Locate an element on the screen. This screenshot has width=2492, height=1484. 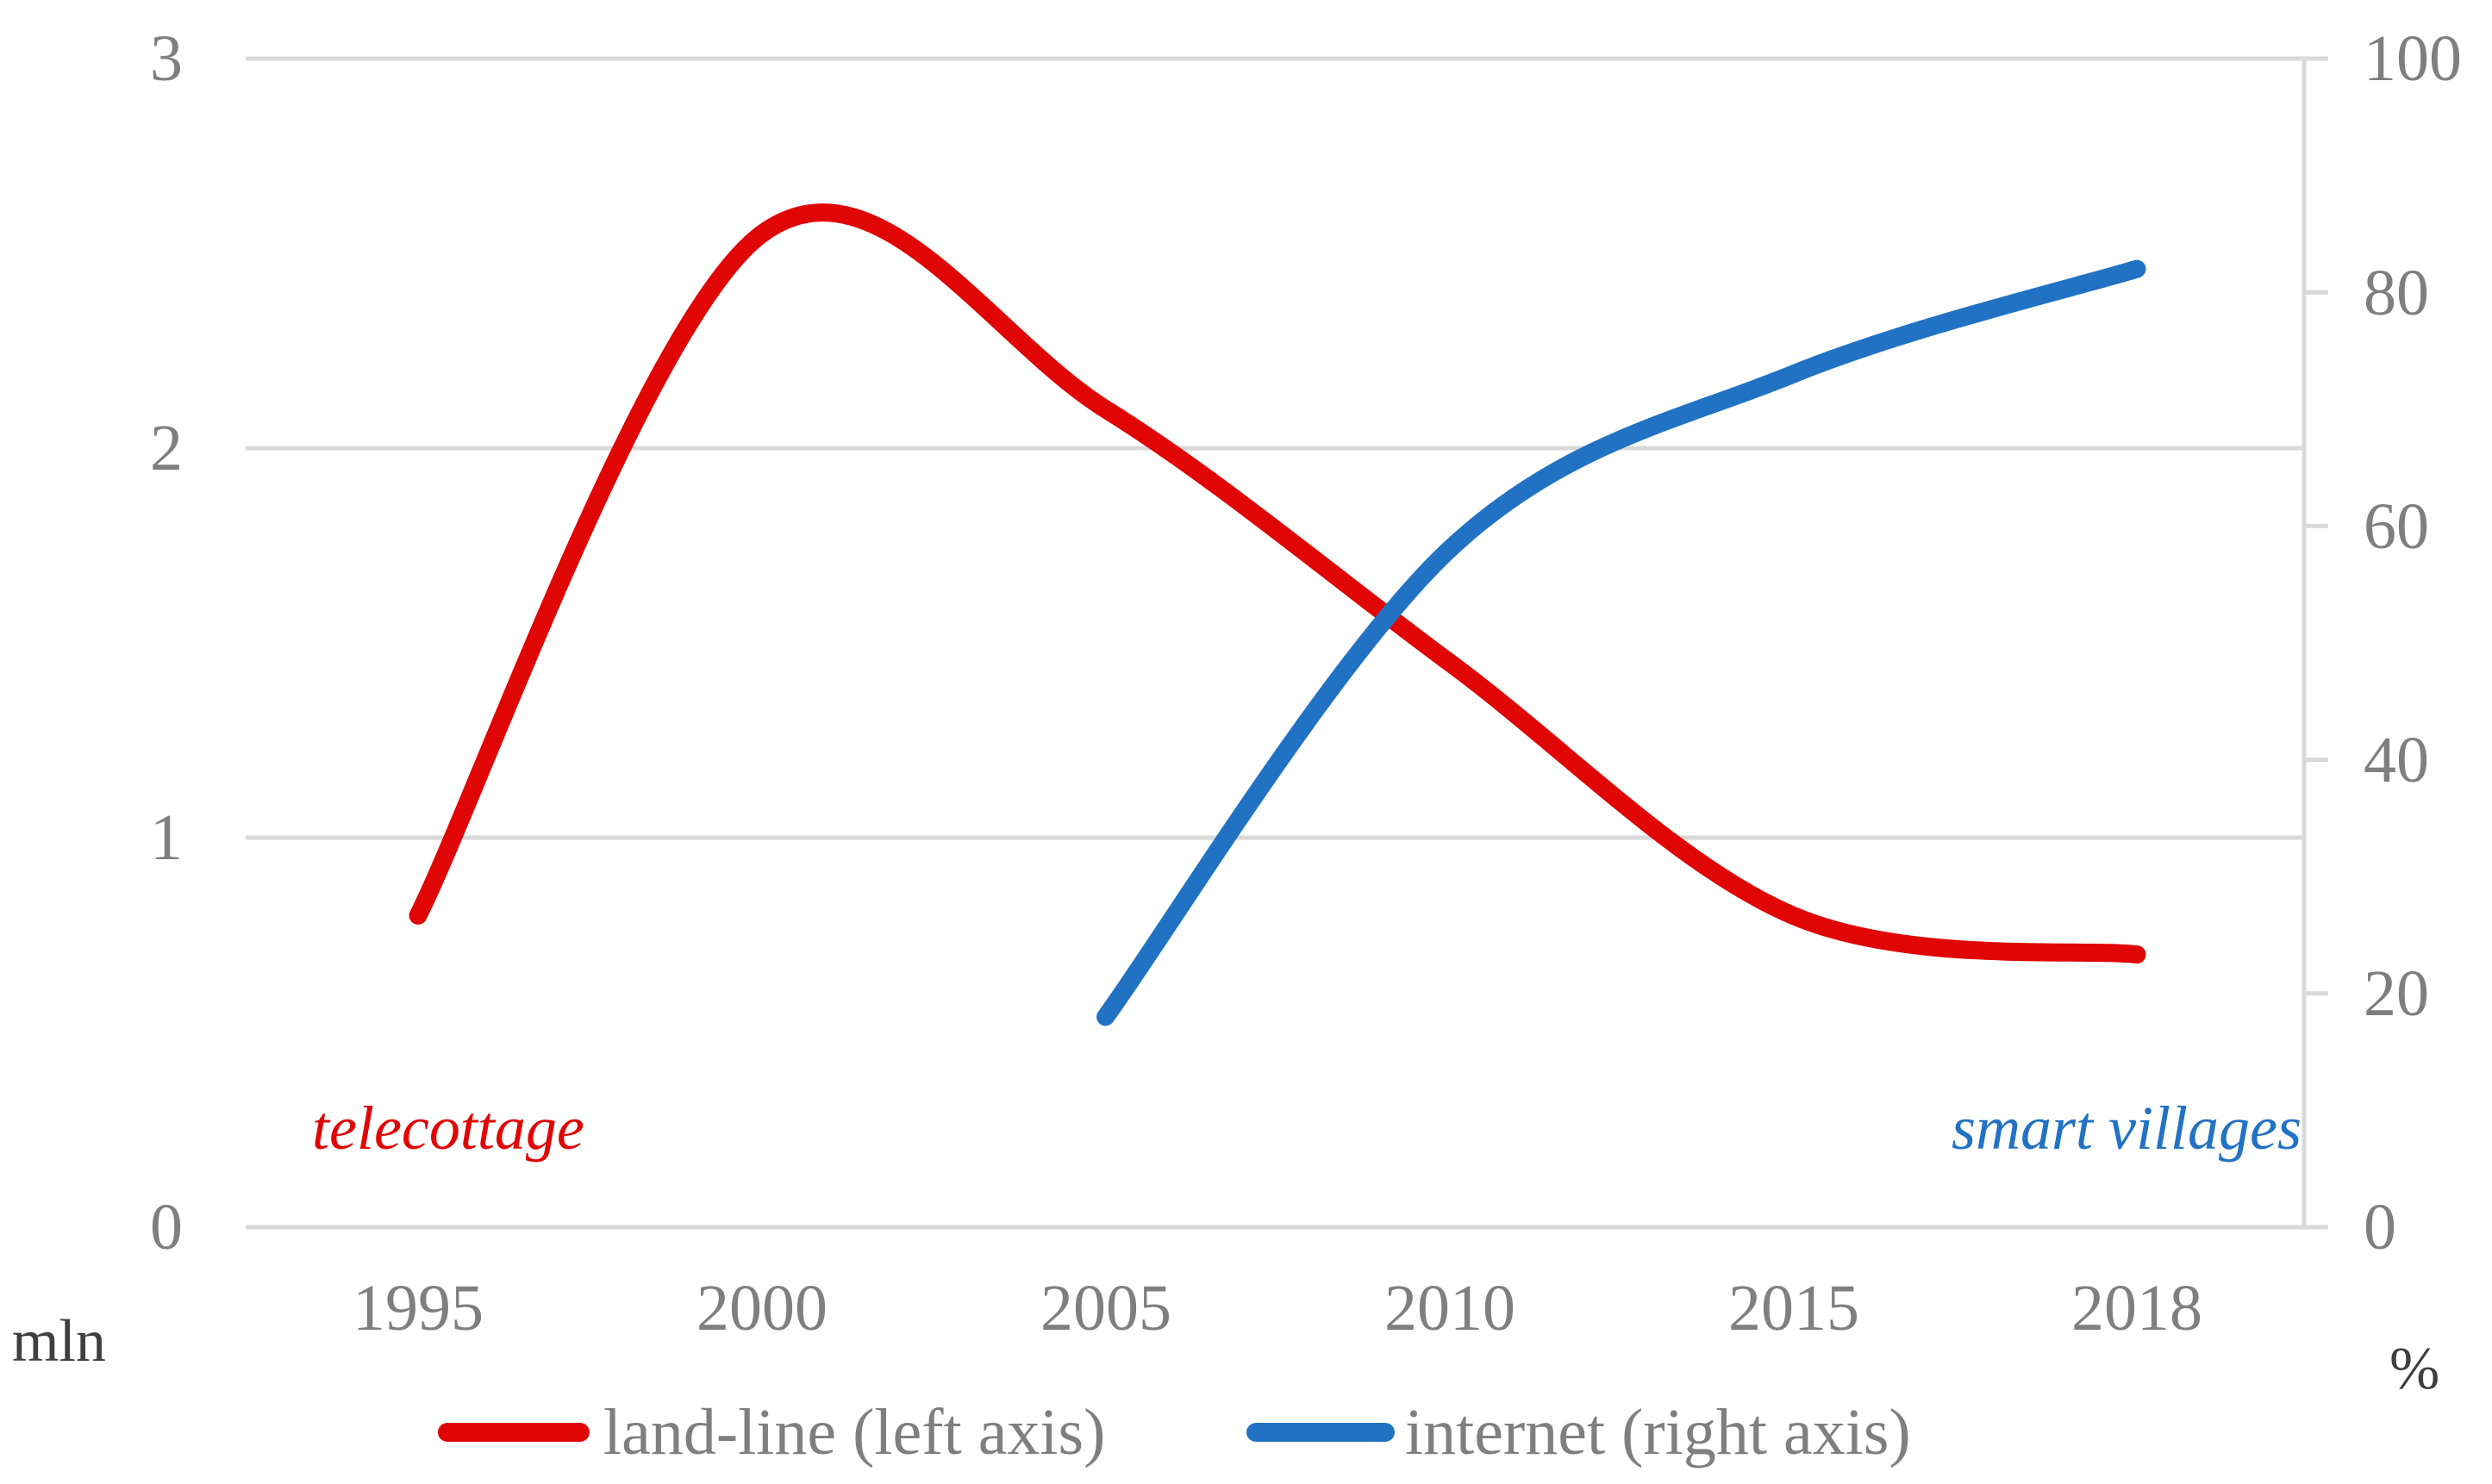
legend-swatch-internet is located at coordinates (1320, 1433).